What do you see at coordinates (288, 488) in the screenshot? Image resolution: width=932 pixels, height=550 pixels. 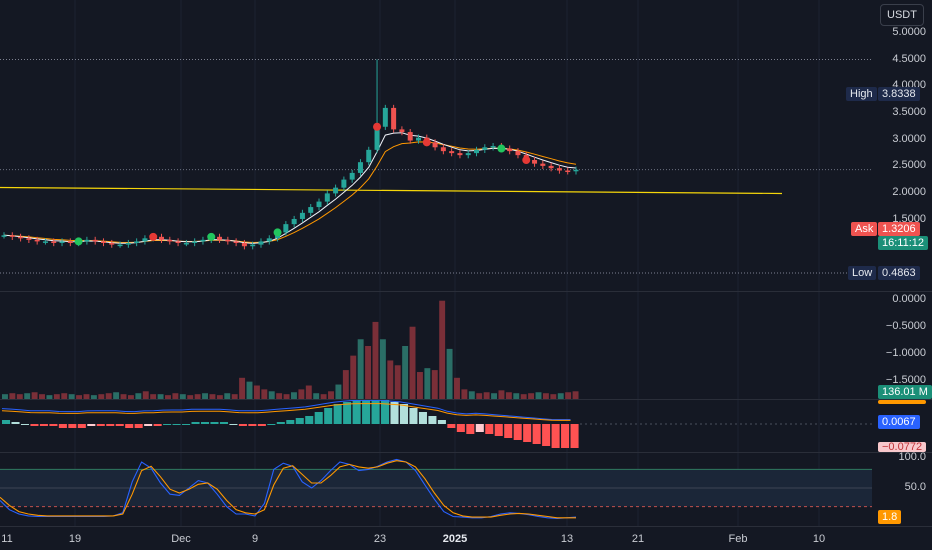 I see `stoch-k-line` at bounding box center [288, 488].